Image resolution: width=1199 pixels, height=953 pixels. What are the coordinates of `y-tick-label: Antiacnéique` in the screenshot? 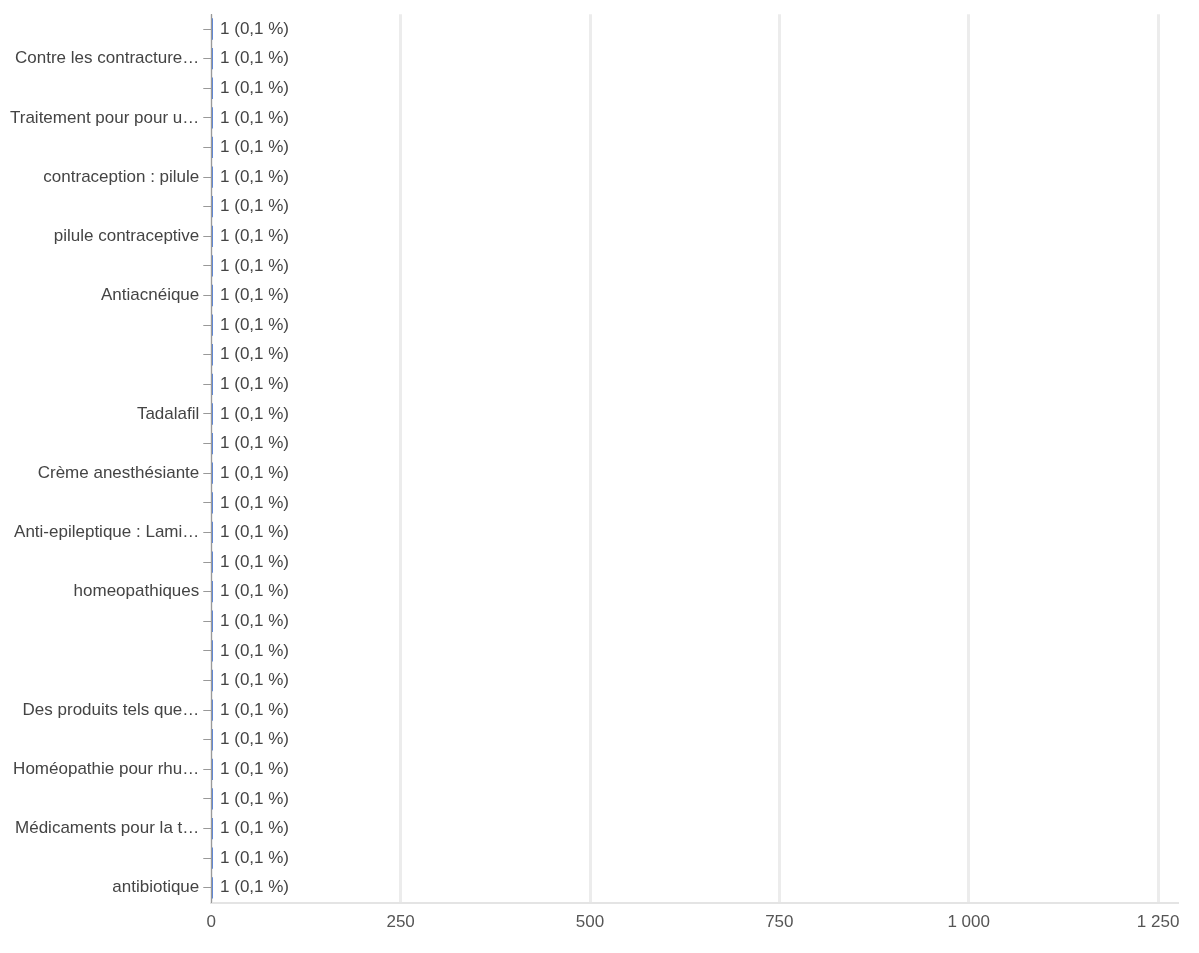 It's located at (150, 295).